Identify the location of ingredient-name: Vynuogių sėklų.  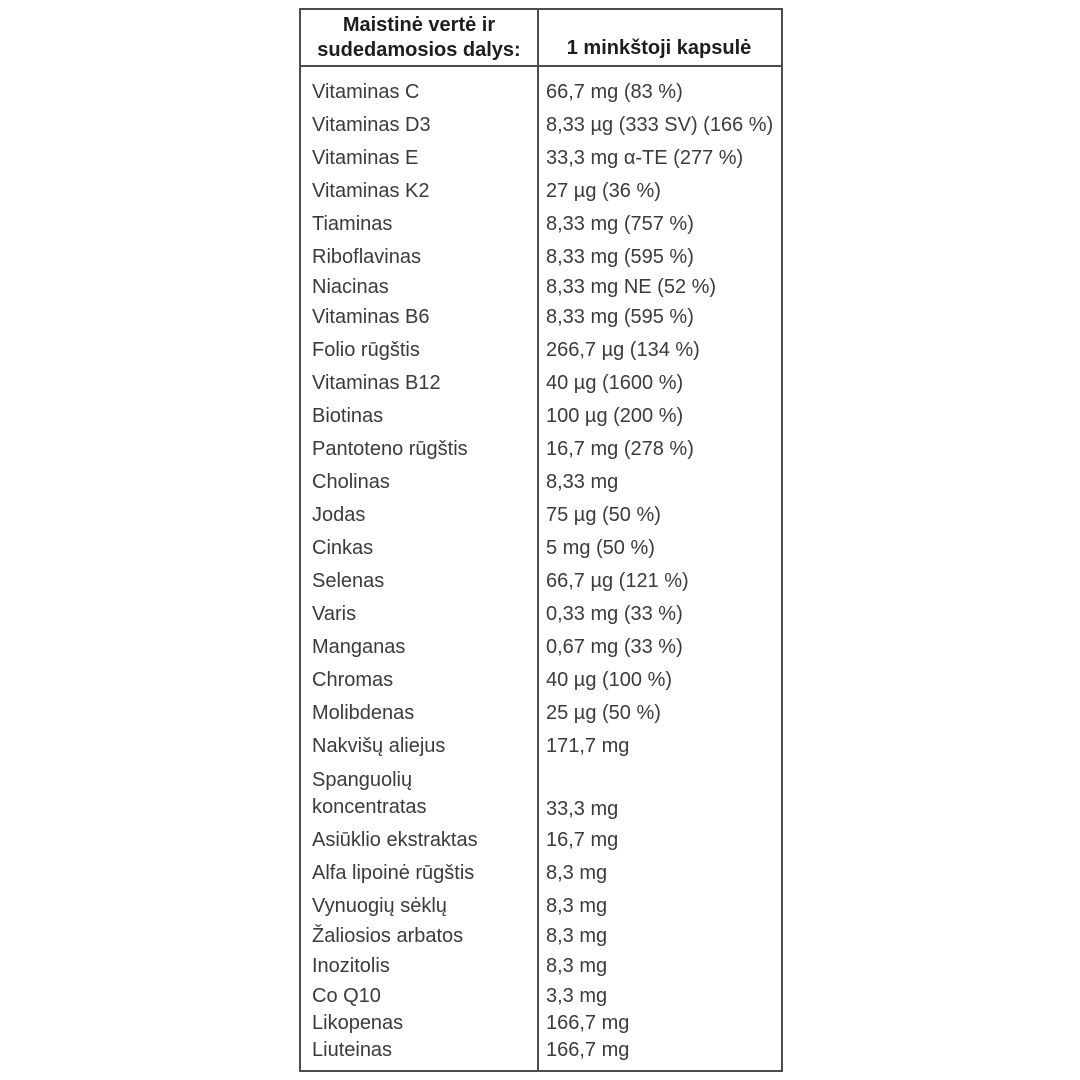
(379, 906).